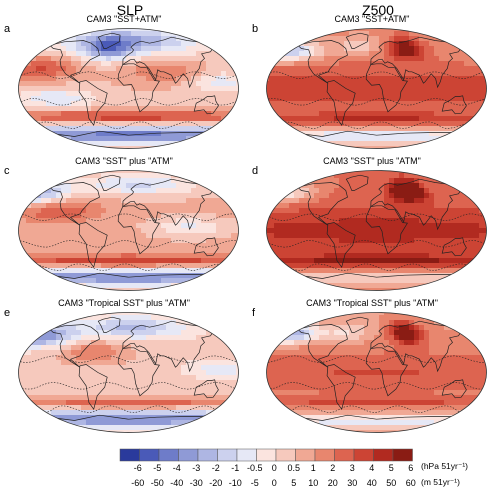  What do you see at coordinates (294, 468) in the screenshot?
I see `colorbar-tick-label-slp: 0.5` at bounding box center [294, 468].